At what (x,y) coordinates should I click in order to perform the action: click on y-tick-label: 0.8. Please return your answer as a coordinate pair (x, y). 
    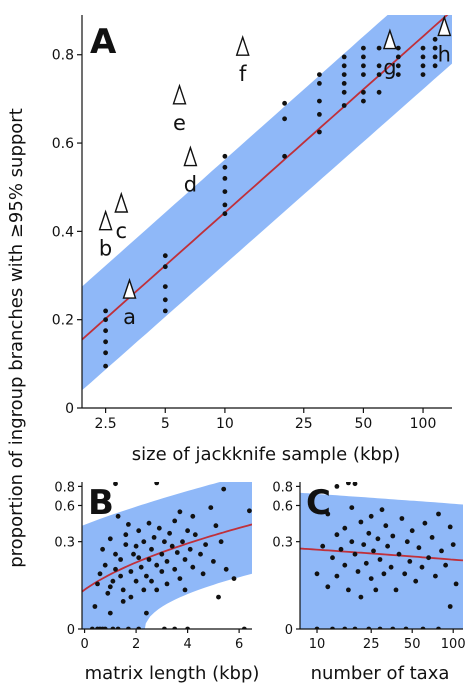
    Looking at the image, I should click on (282, 487).